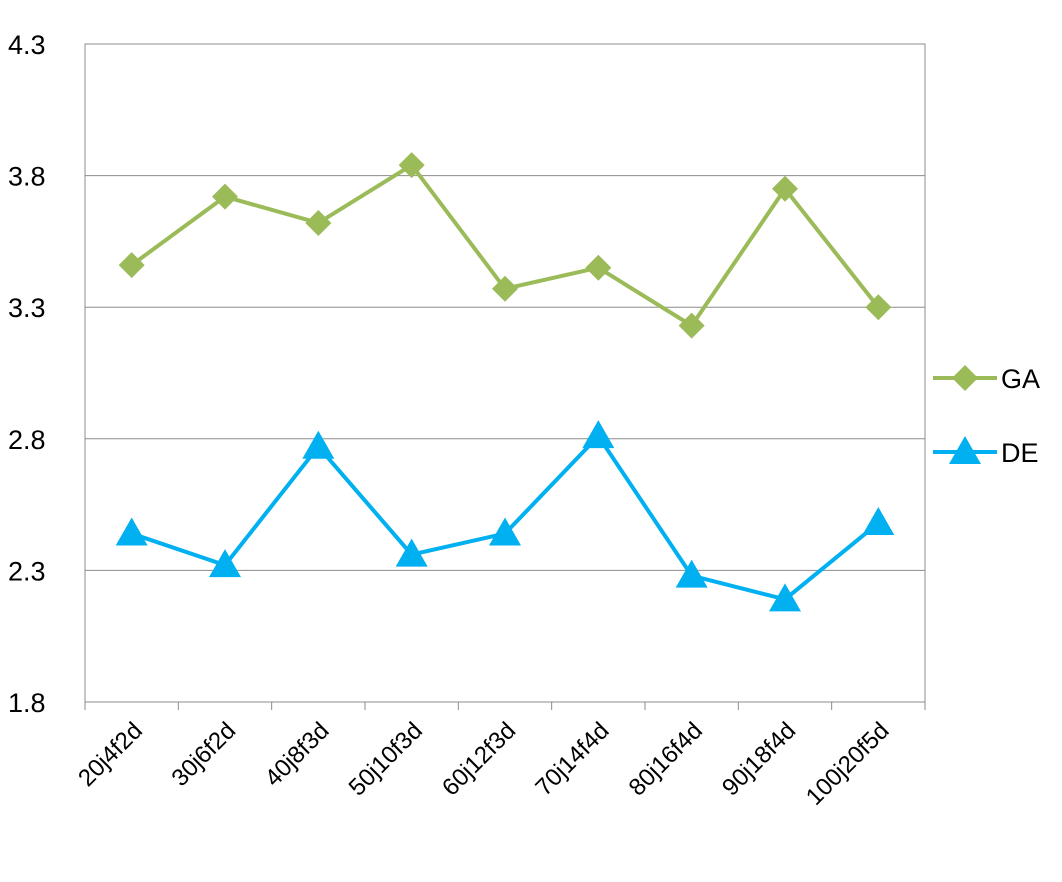 The width and height of the screenshot is (1062, 882). What do you see at coordinates (1020, 453) in the screenshot?
I see `legend-label: DE` at bounding box center [1020, 453].